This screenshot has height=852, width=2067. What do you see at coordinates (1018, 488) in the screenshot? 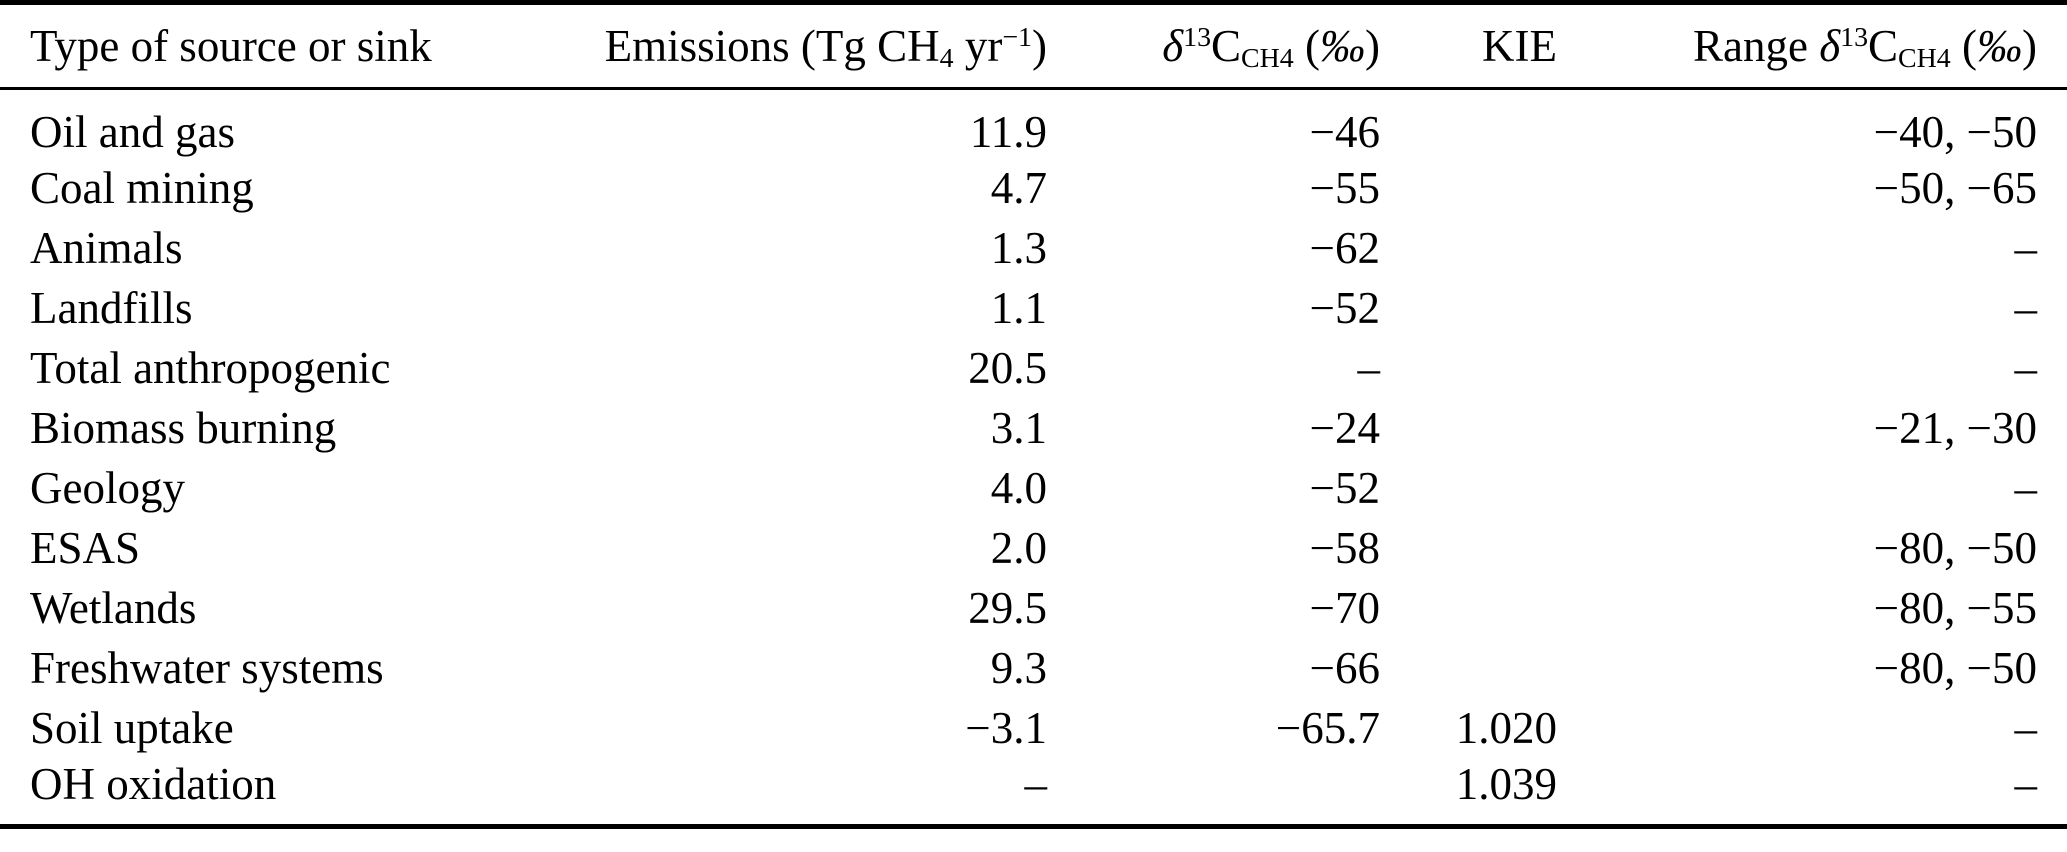
I see `cell-emissions: 4.0` at bounding box center [1018, 488].